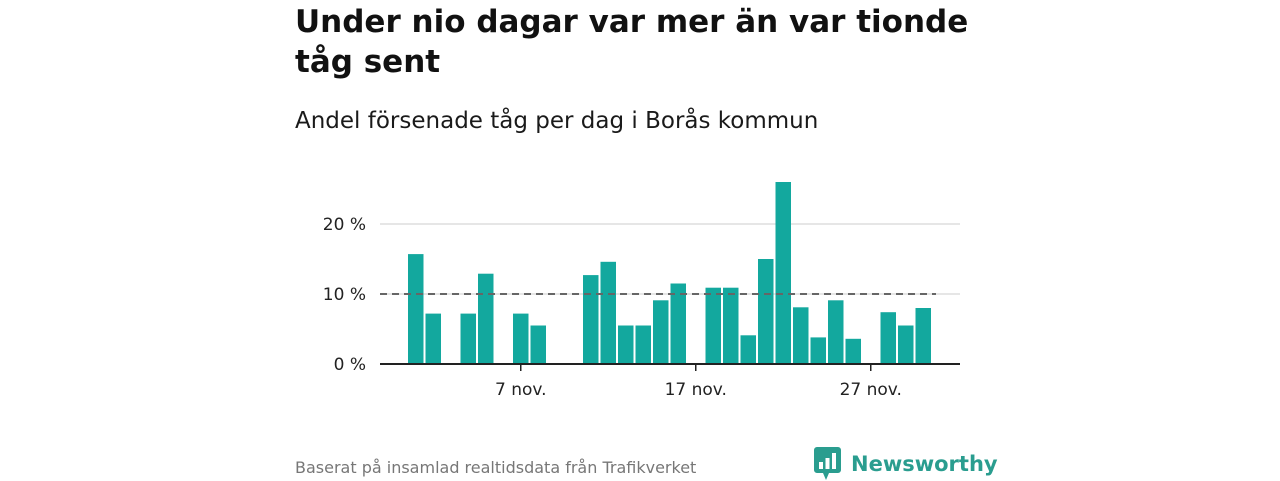 The height and width of the screenshot is (481, 1280). What do you see at coordinates (871, 390) in the screenshot?
I see `x-tick-label: 27 nov.` at bounding box center [871, 390].